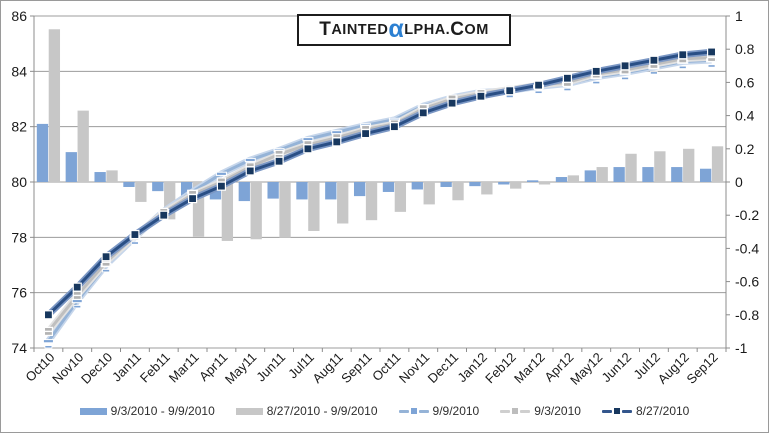 This screenshot has height=433, width=769. What do you see at coordinates (747, 248) in the screenshot?
I see `right-axis-label: -0.4` at bounding box center [747, 248].